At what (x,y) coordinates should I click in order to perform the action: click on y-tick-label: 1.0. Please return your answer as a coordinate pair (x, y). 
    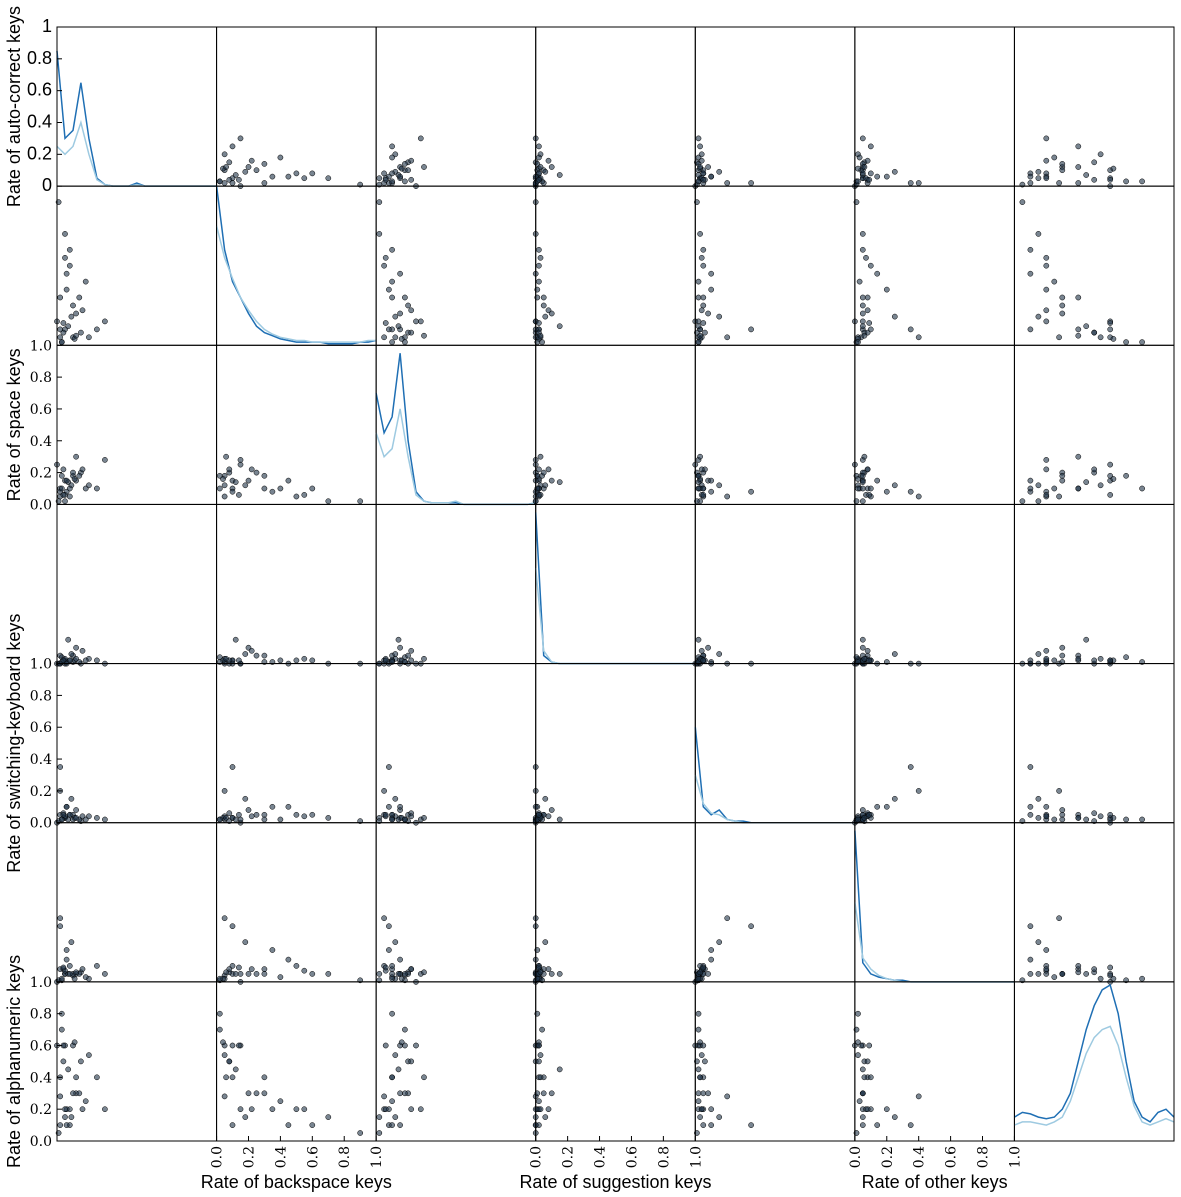
    Looking at the image, I should click on (41, 983).